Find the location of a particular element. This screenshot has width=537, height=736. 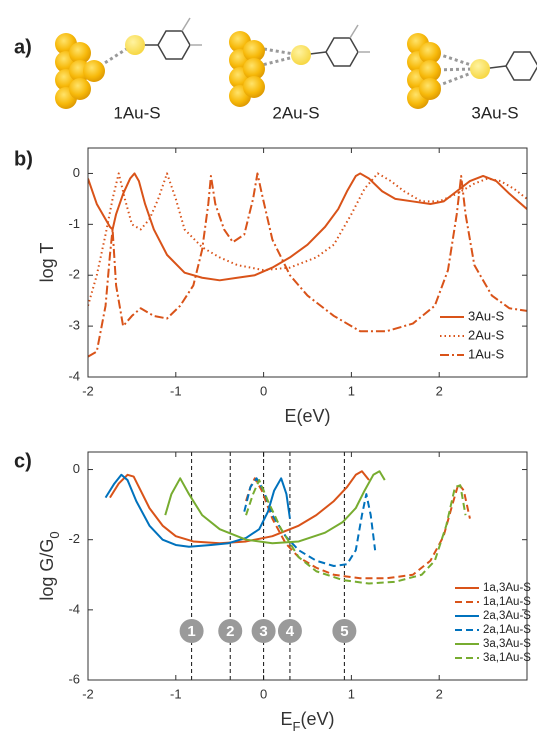

axis-label-text: E is located at coordinates (287, 719).